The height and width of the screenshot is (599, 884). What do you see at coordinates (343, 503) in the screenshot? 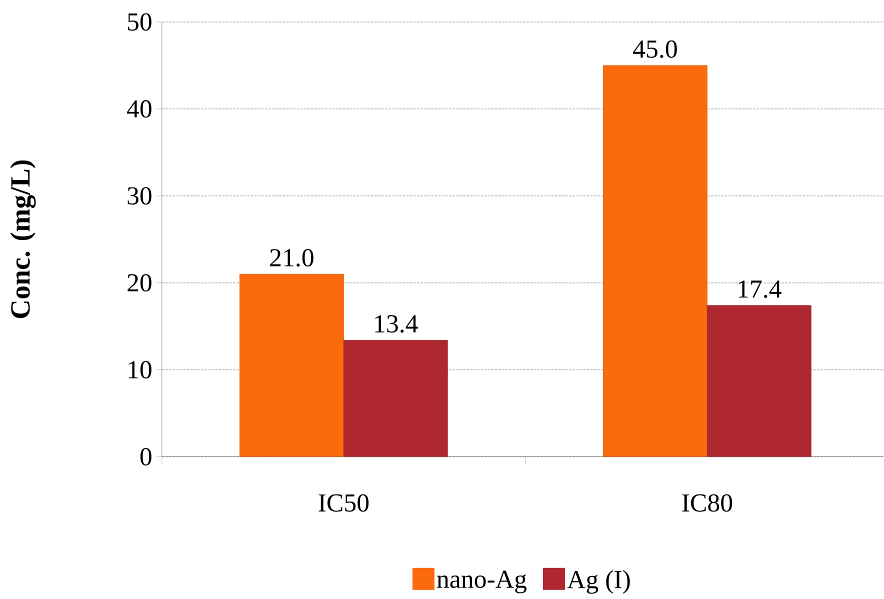
I see `x-tick-label: IC50` at bounding box center [343, 503].